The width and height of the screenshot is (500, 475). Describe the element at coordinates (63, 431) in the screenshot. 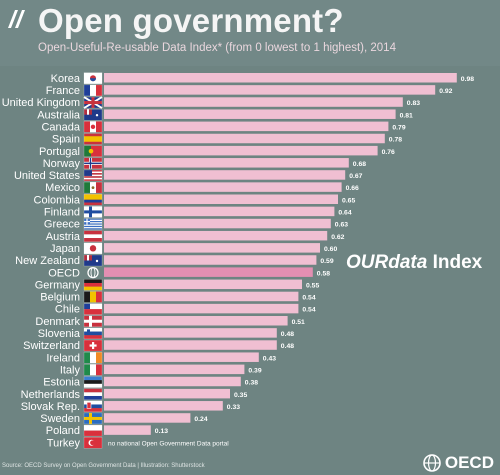

I see `category-label-poland: Poland` at that location.